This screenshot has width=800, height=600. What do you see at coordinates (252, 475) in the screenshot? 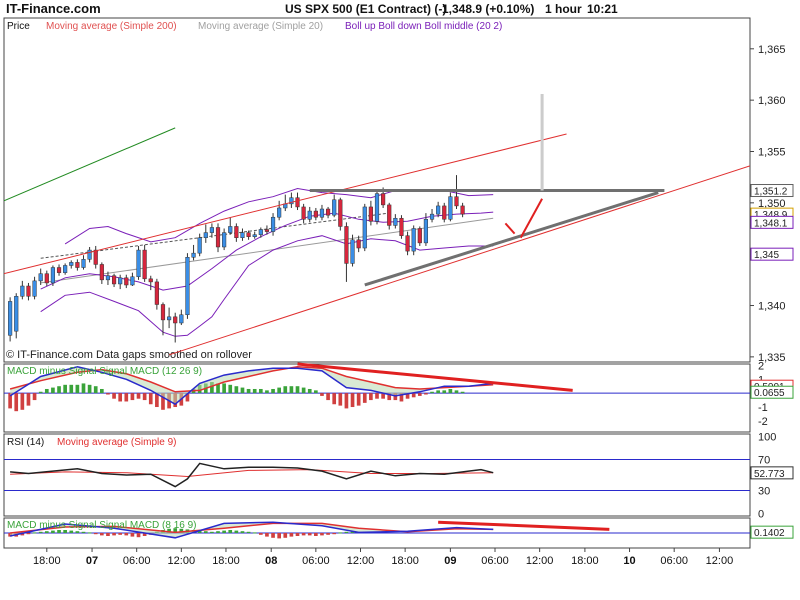
I see `rsi-line` at bounding box center [252, 475].